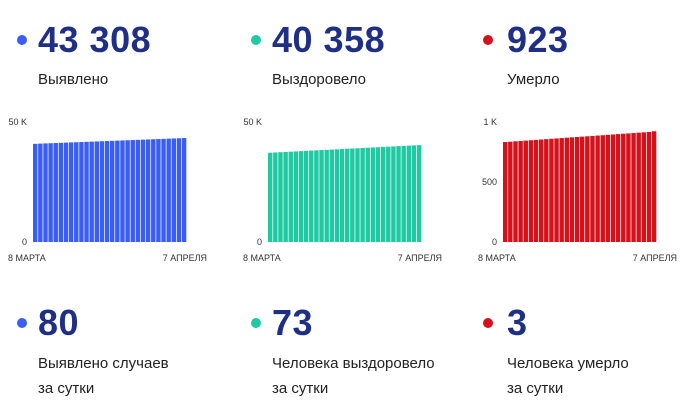  What do you see at coordinates (489, 182) in the screenshot?
I see `y-tick-label: 500` at bounding box center [489, 182].